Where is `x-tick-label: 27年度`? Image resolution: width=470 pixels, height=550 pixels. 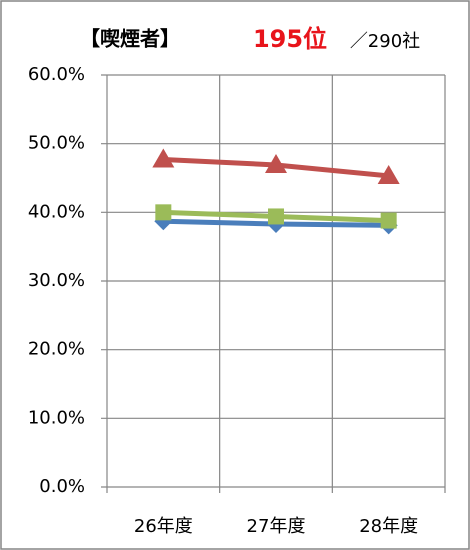
x-tick-label: 27年度 is located at coordinates (276, 526).